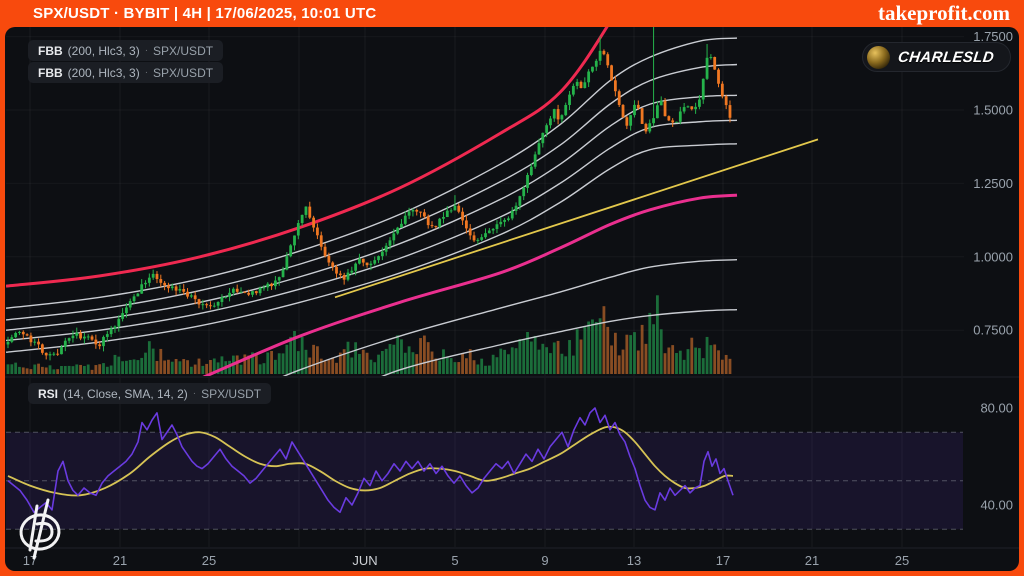 Image resolution: width=1024 pixels, height=576 pixels. I want to click on svg-text: 40.00, so click(996, 505).